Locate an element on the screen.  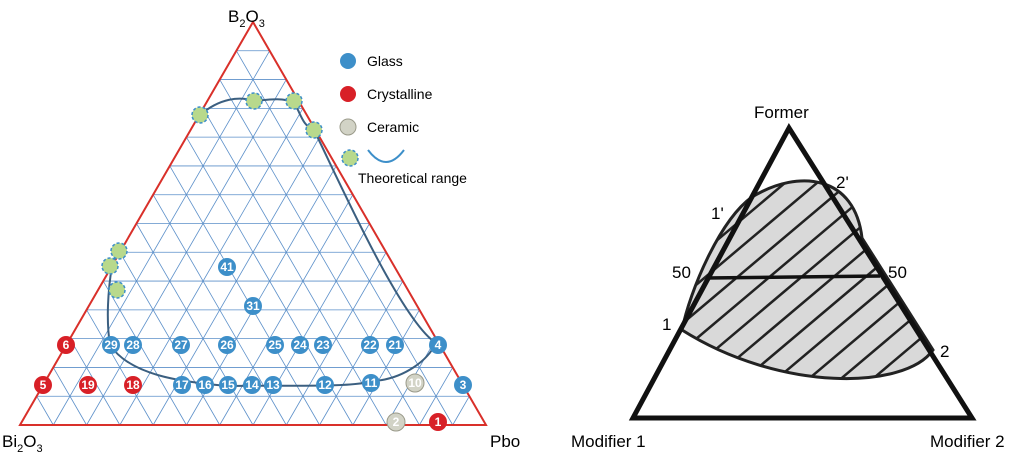
point-label: 3 is located at coordinates (463, 385).